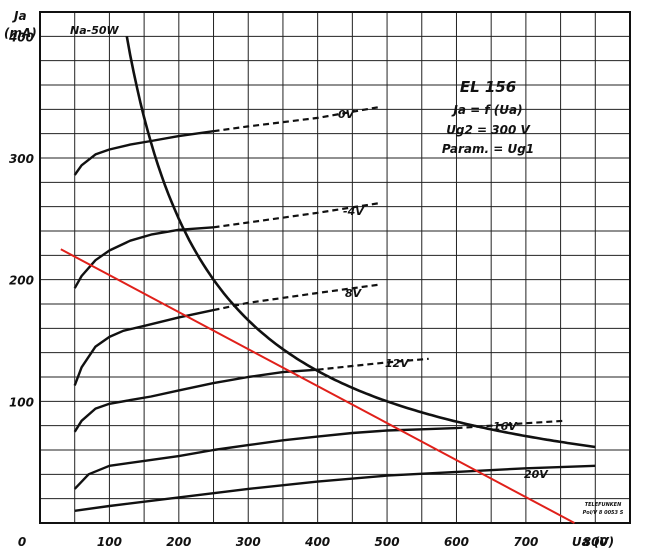 Image resolution: width=651 pixels, height=560 pixels. I want to click on y-tick-label: 200, so click(21, 281).